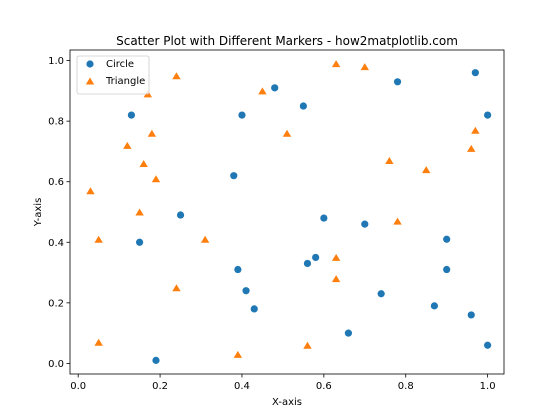 The image size is (560, 420). What do you see at coordinates (56, 122) in the screenshot?
I see `y-tick-label: 0.8` at bounding box center [56, 122].